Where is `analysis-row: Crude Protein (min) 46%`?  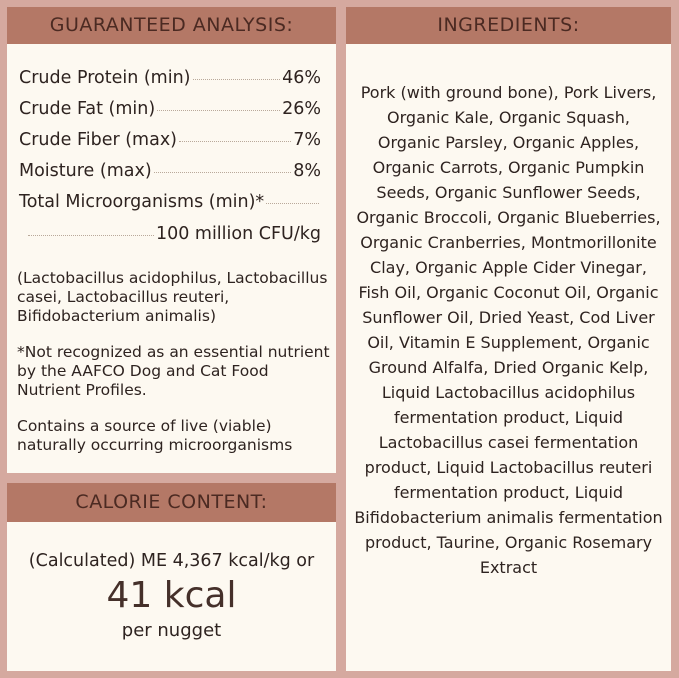
analysis-row: Crude Protein (min) 46% is located at coordinates (170, 78).